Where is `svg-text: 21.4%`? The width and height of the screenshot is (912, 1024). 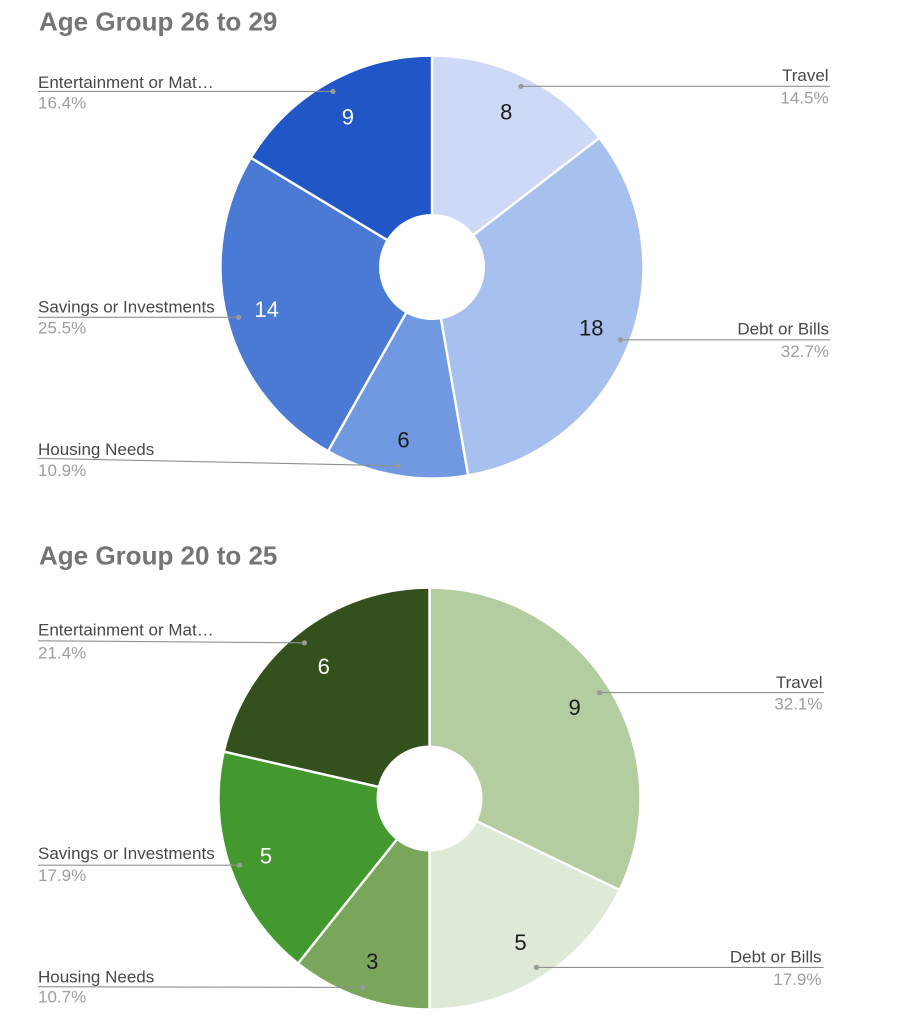 svg-text: 21.4% is located at coordinates (62, 653).